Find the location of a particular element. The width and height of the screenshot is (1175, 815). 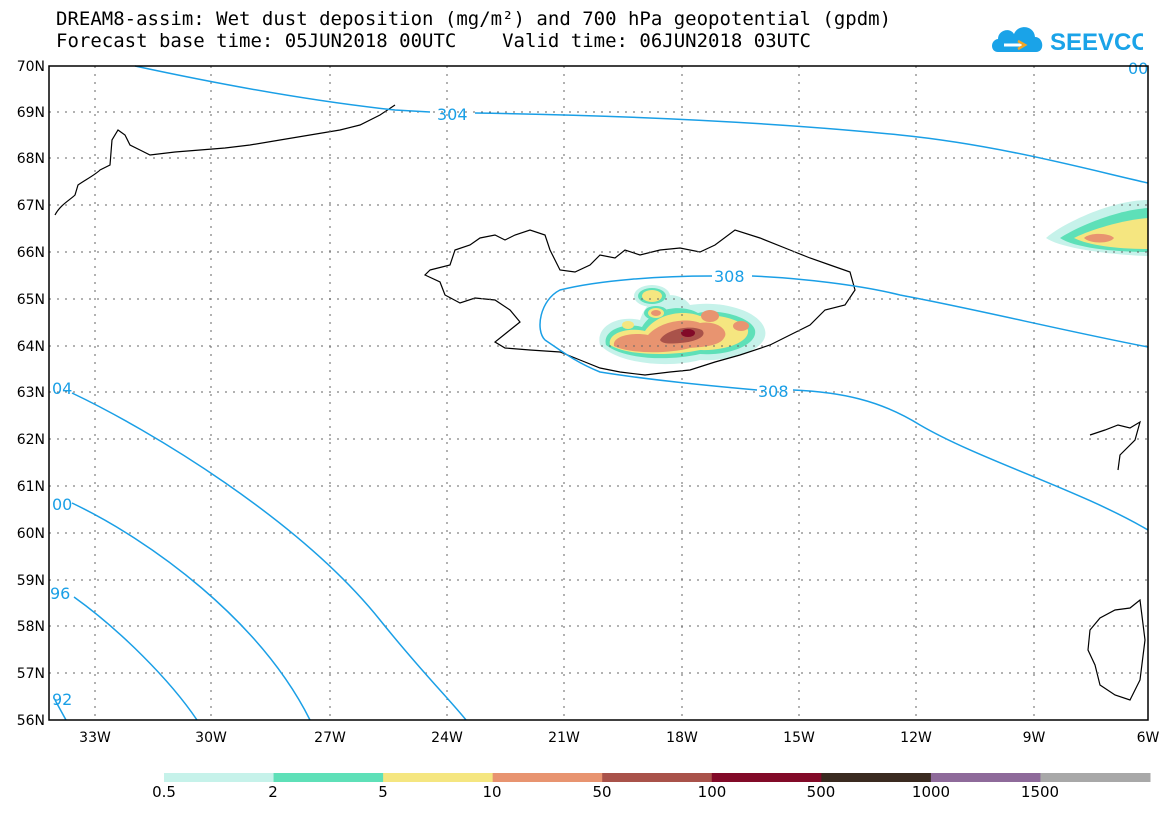

lat-label: 59N is located at coordinates (31, 581).